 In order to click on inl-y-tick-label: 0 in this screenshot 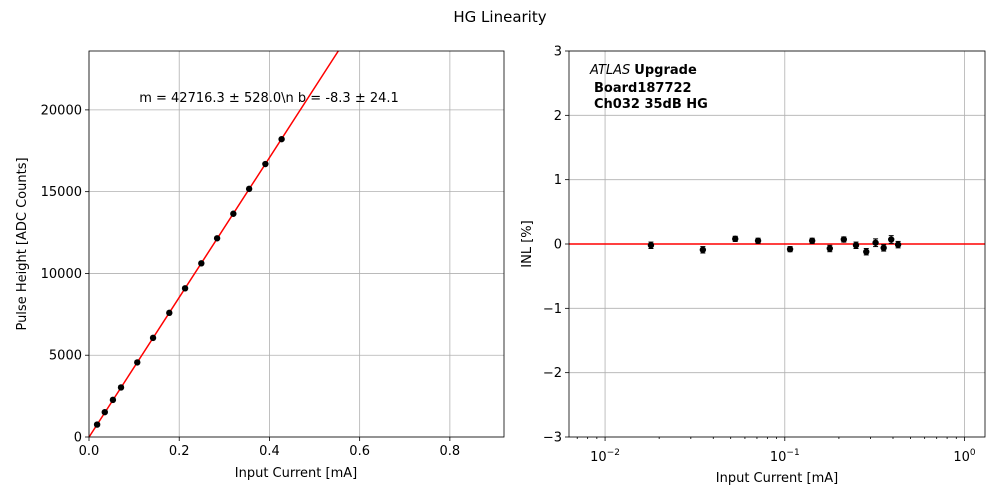, I will do `click(558, 245)`.